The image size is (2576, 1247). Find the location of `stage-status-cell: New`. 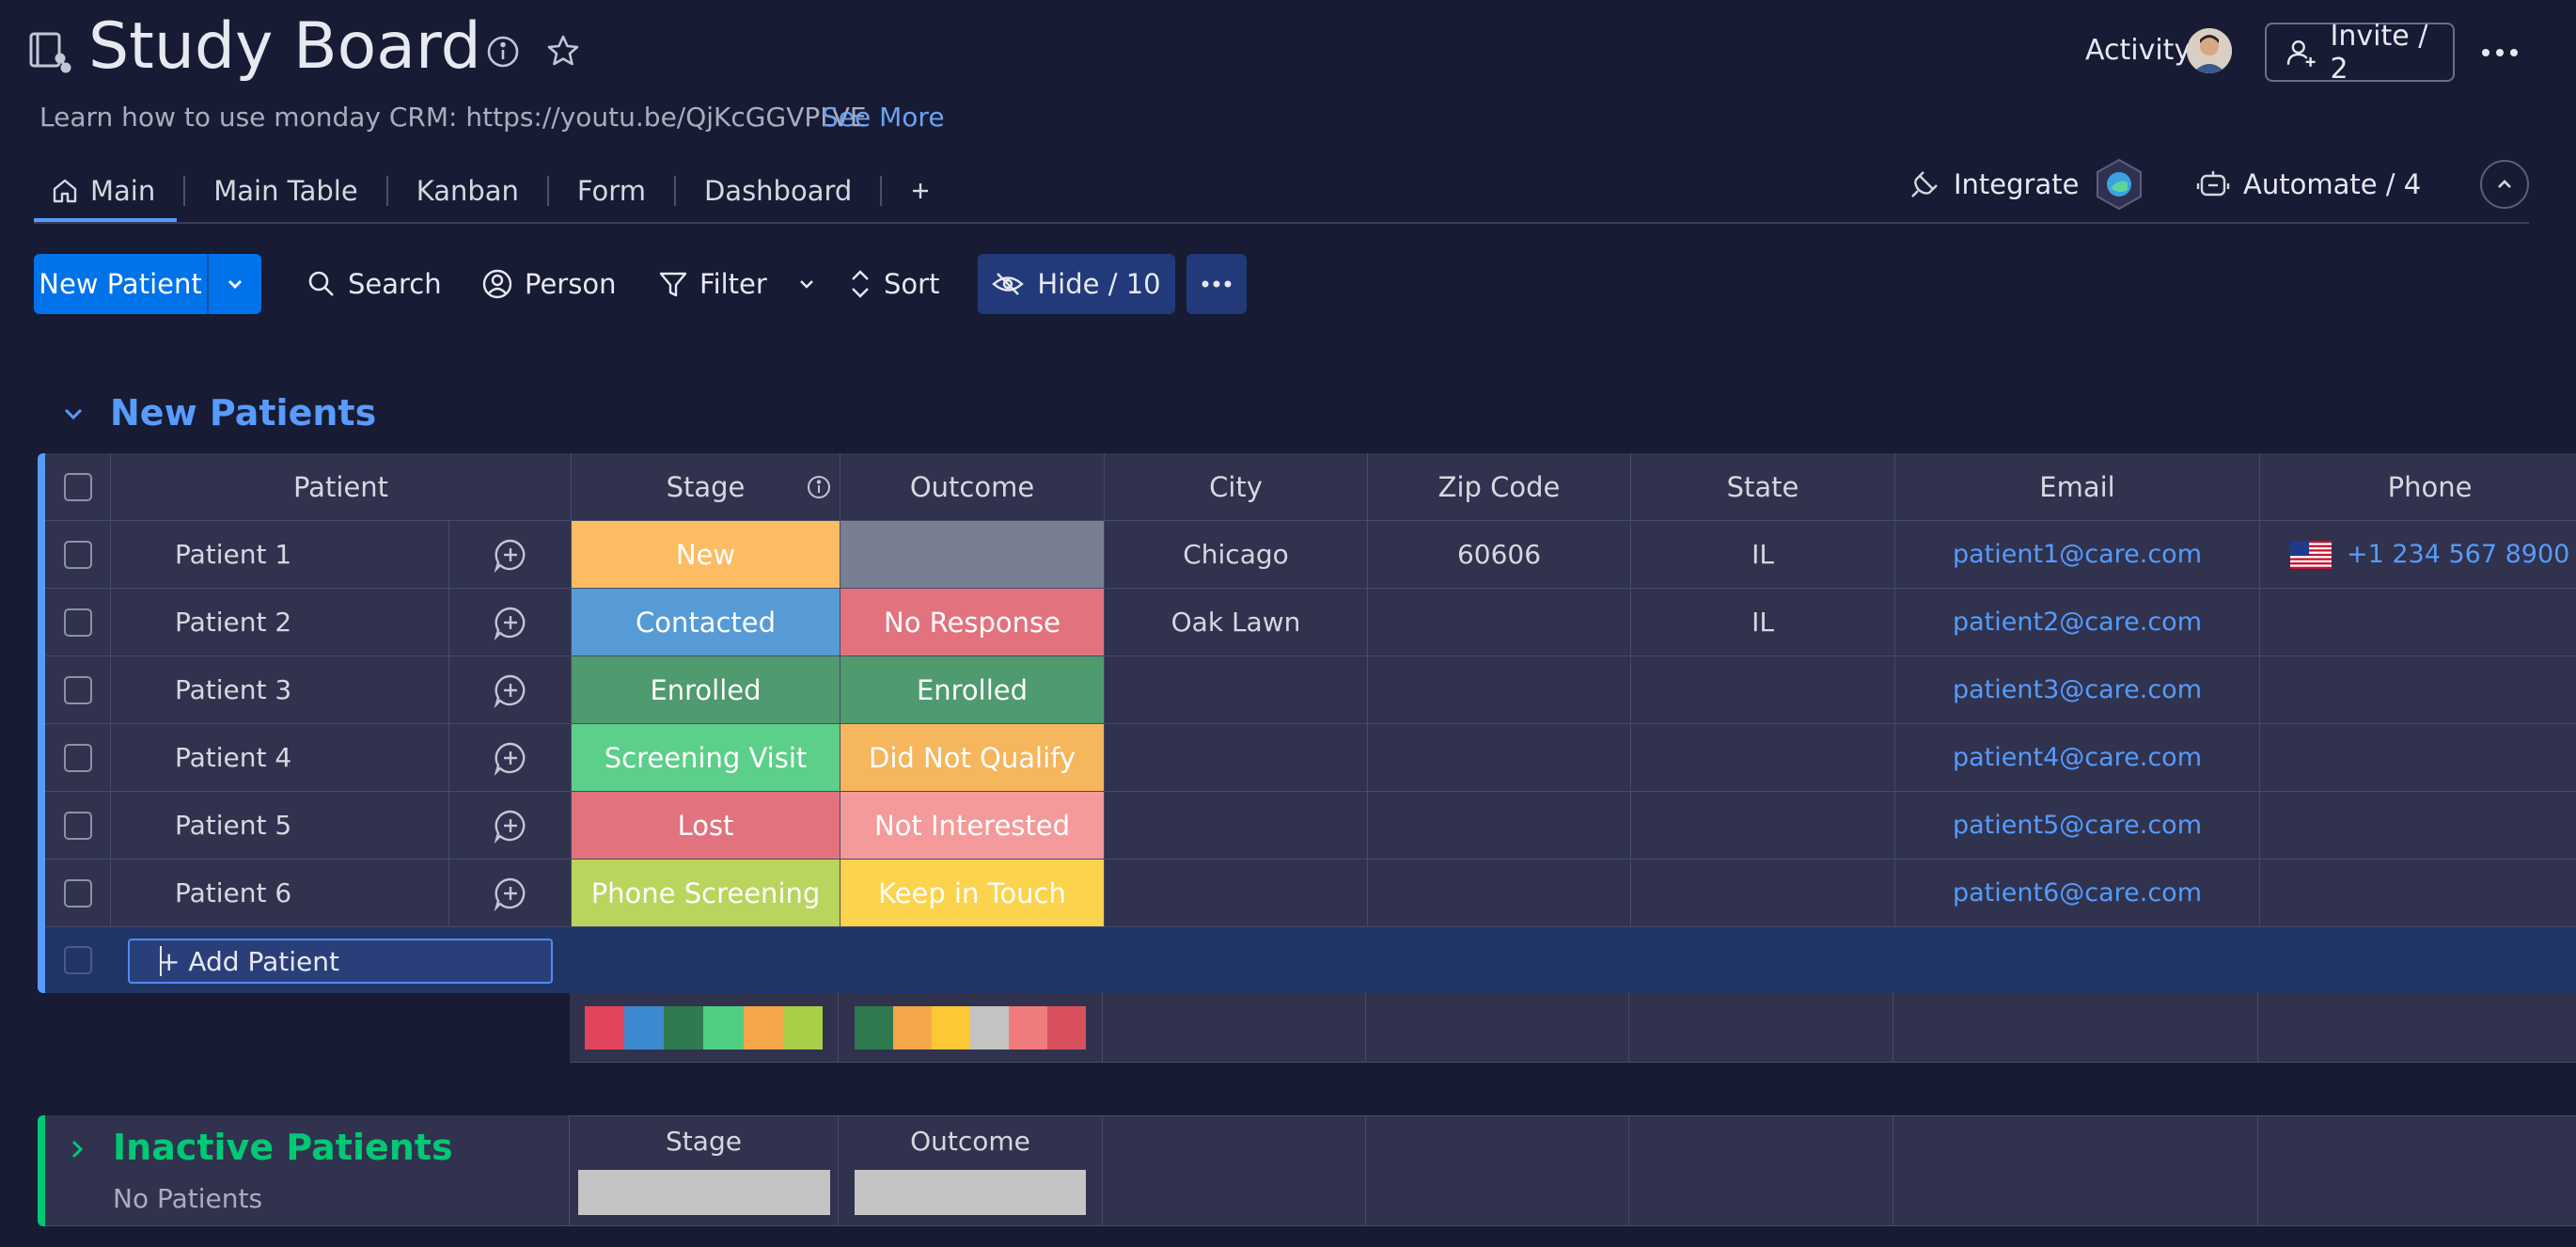

stage-status-cell: New is located at coordinates (706, 555).